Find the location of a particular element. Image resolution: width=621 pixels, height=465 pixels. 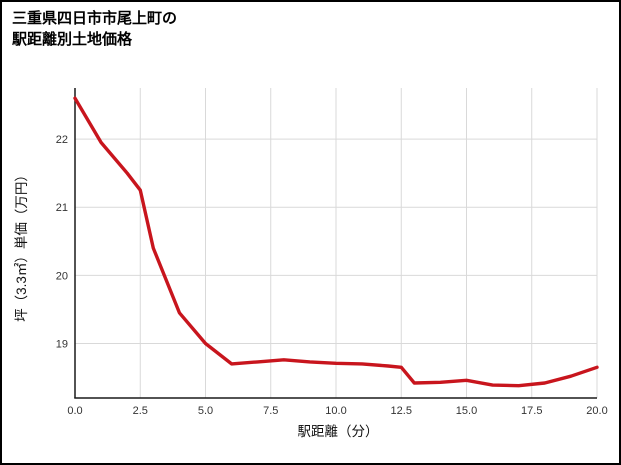

y-tick-label: 21 is located at coordinates (62, 208).